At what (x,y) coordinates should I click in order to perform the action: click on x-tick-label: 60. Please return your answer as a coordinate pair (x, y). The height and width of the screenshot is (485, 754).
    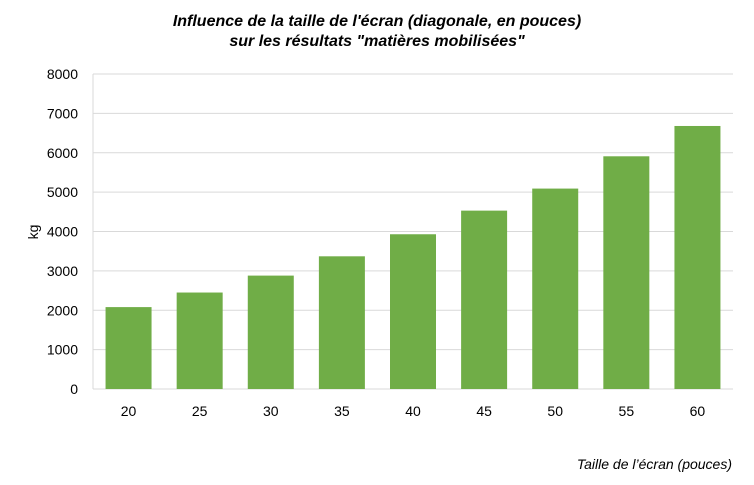
    Looking at the image, I should click on (698, 411).